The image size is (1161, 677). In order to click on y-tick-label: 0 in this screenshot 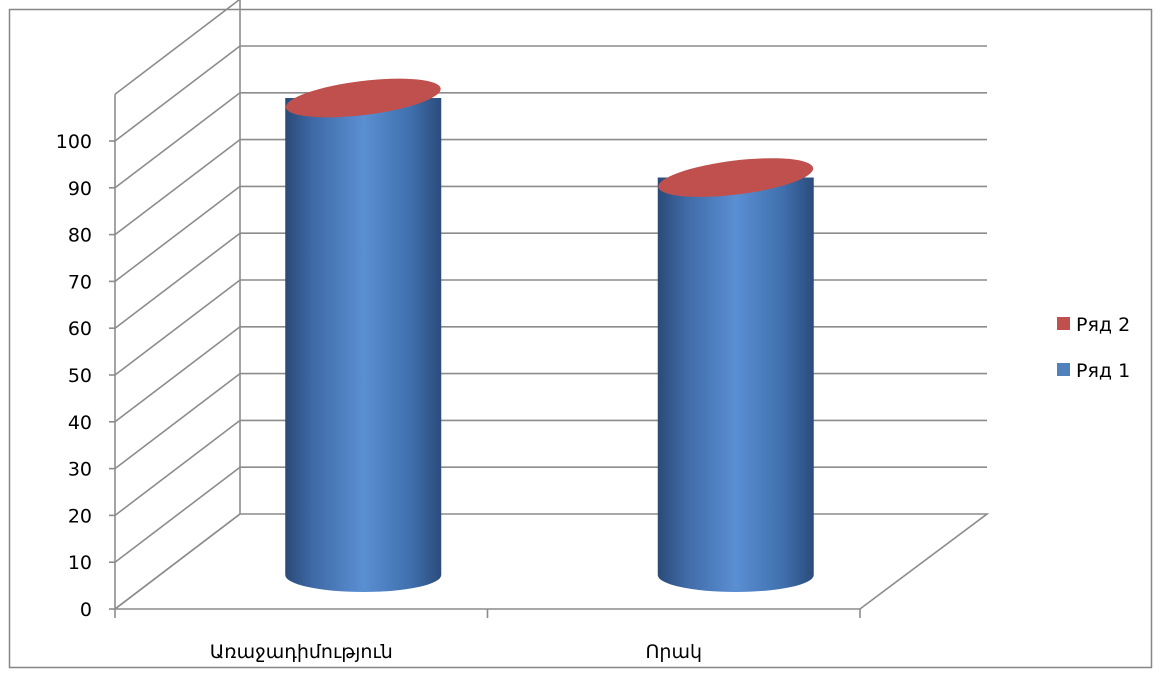, I will do `click(86, 610)`.